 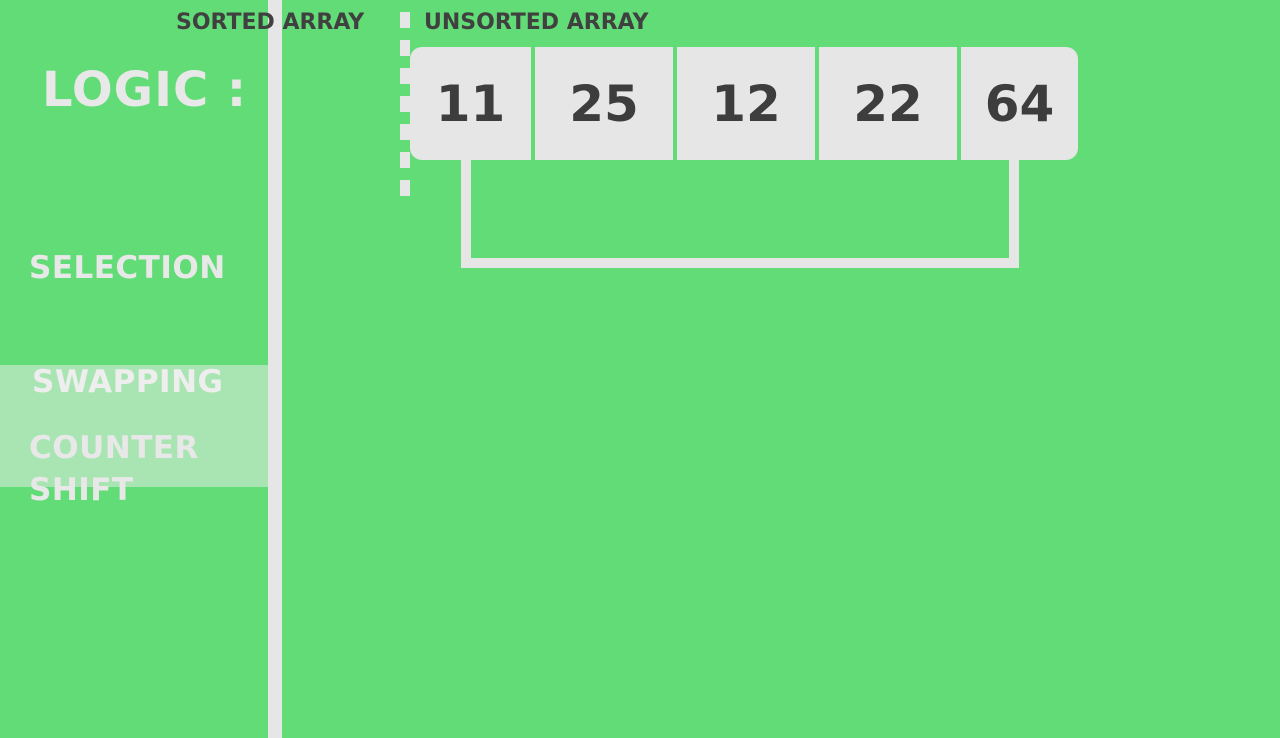 I want to click on array-container: 11 25 12 22 64, so click(x=744, y=103).